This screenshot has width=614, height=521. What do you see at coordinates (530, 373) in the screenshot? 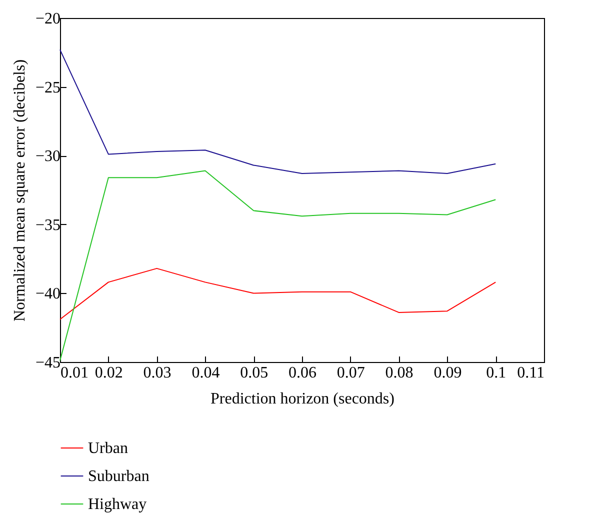
I see `x-tick-label: 0.11` at bounding box center [530, 373].